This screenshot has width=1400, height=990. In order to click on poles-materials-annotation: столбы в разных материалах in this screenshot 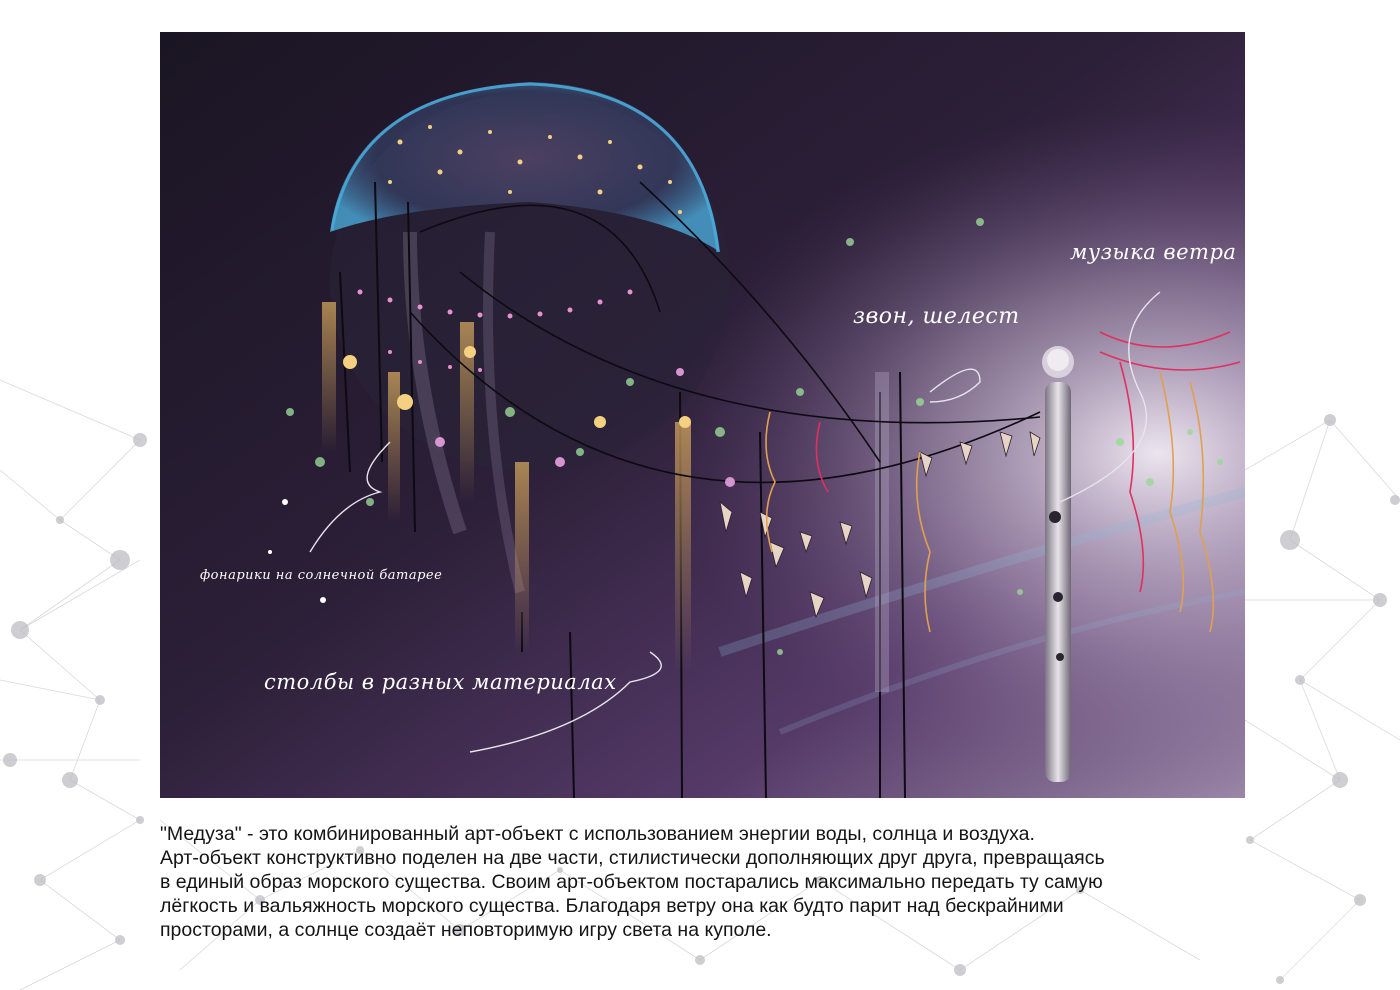, I will do `click(440, 682)`.